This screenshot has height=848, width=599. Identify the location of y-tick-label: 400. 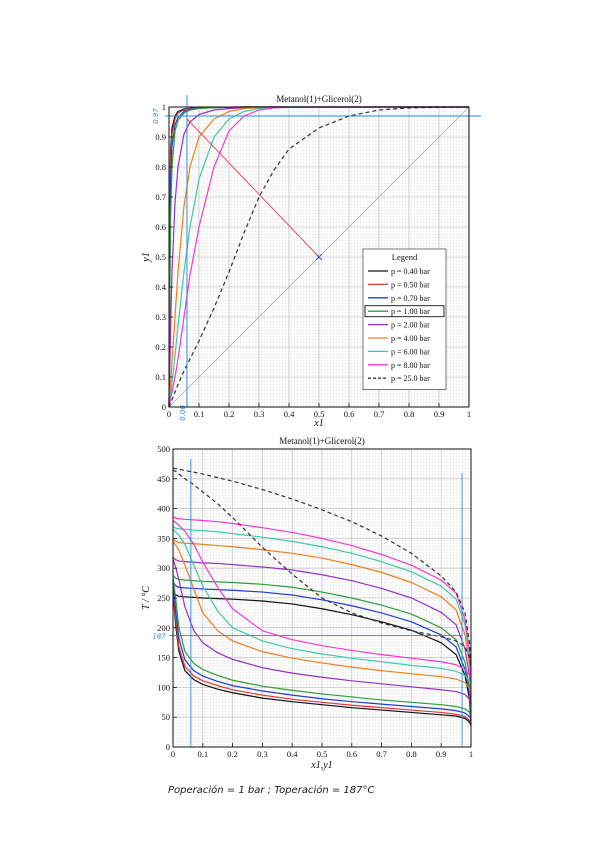
(163, 509).